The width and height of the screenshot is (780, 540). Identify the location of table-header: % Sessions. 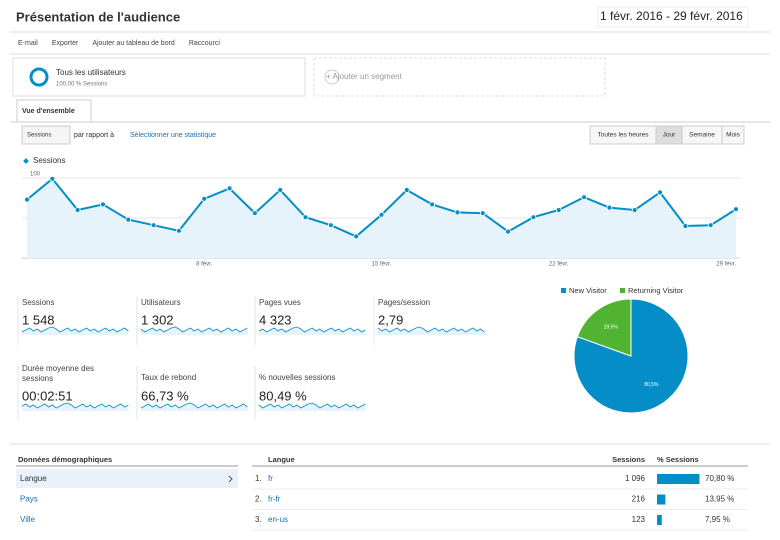
(678, 459).